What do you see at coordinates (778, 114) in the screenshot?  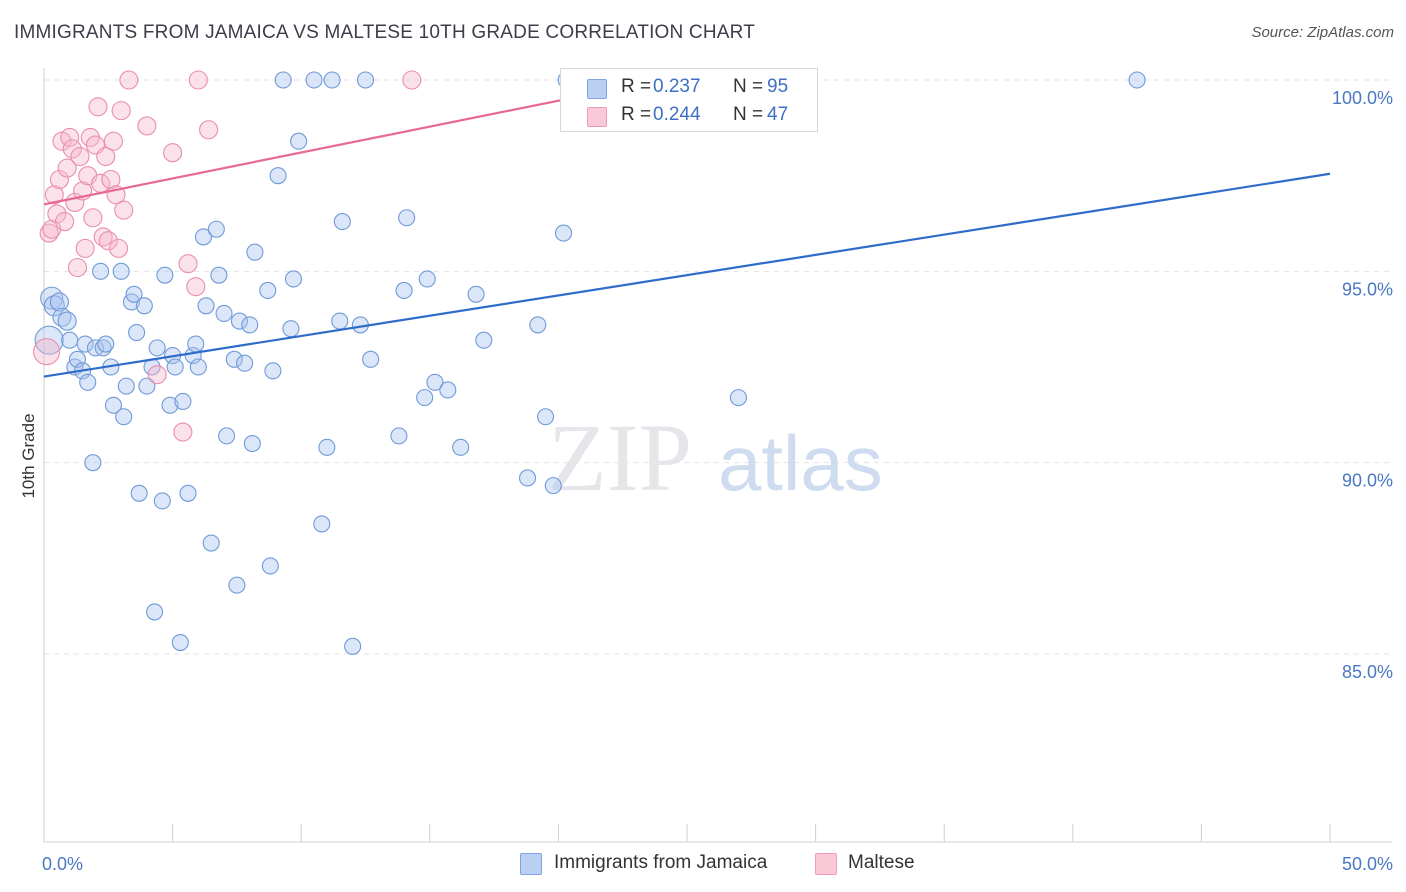 I see `legend-n-value: 47` at bounding box center [778, 114].